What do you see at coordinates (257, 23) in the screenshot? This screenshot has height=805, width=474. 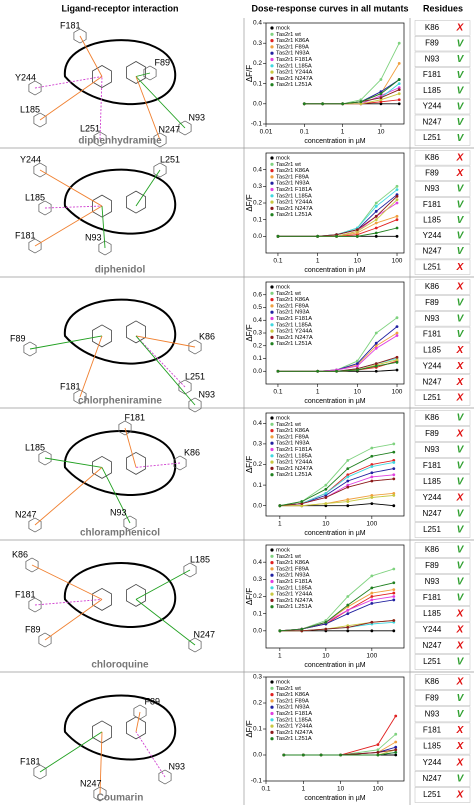 I see `y-tick-label: 0.4` at bounding box center [257, 23].